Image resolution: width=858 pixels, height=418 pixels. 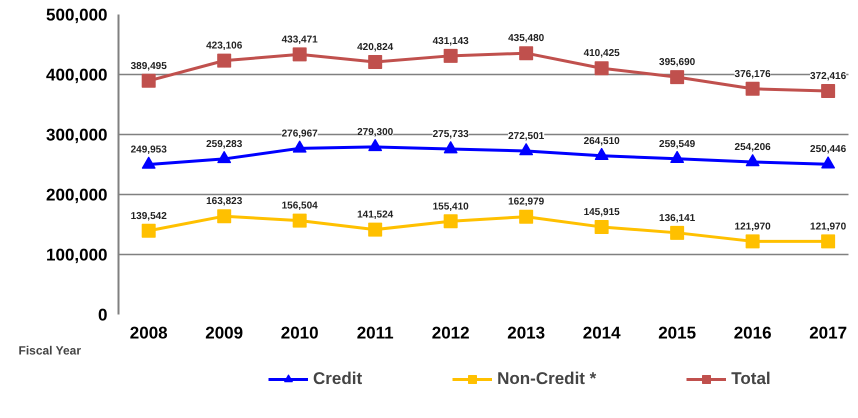 What do you see at coordinates (149, 216) in the screenshot?
I see `data-label: 139,542` at bounding box center [149, 216].